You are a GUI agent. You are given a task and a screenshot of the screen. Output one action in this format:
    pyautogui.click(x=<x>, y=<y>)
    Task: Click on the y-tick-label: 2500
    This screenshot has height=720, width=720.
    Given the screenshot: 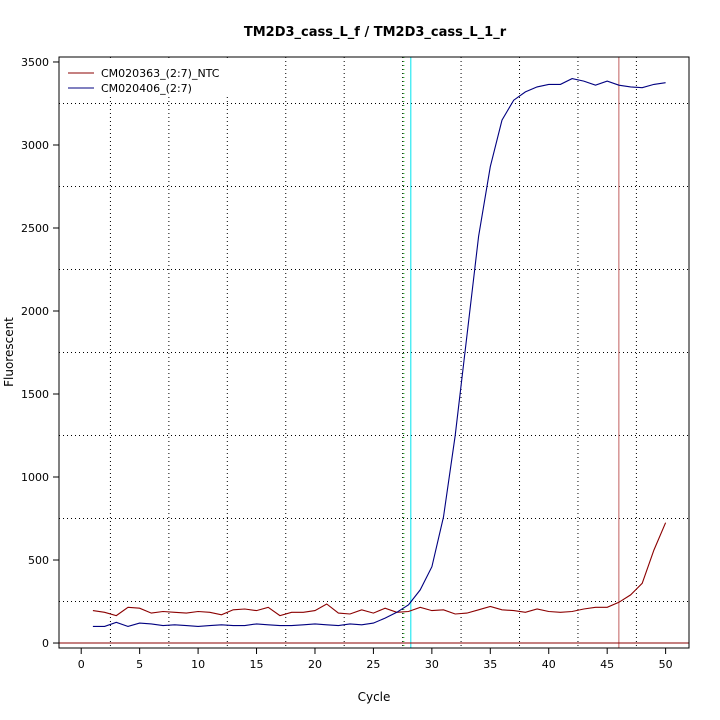 What is the action you would take?
    pyautogui.click(x=35, y=228)
    